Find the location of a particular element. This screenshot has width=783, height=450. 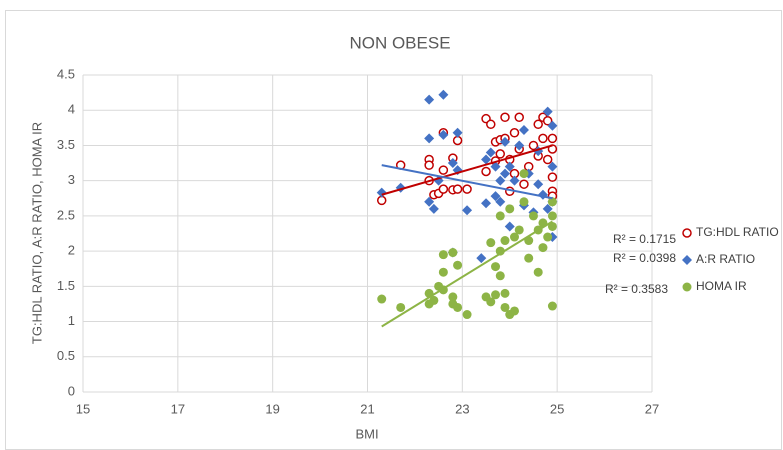

legend-label: TG:HDL RATIO is located at coordinates (737, 232).